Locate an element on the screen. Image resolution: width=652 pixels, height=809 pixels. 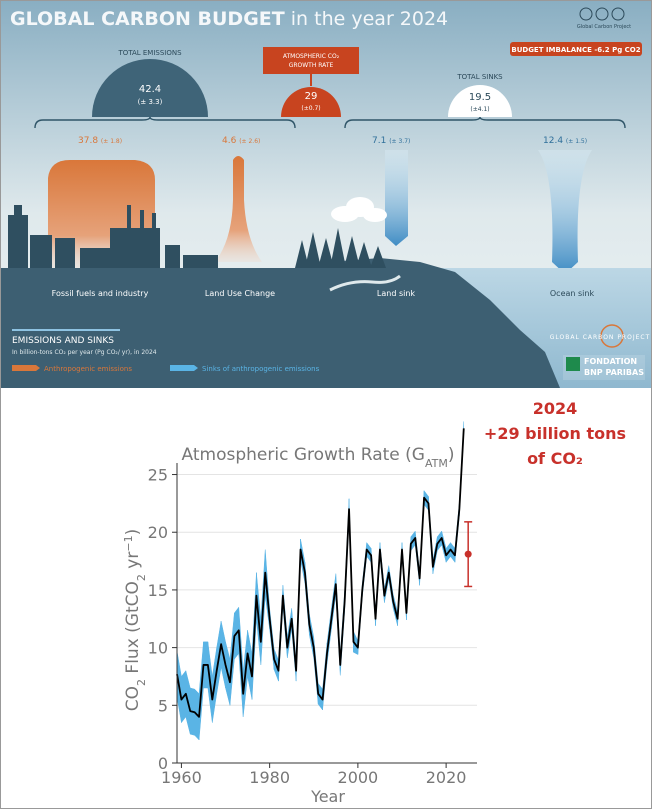
license-icons is located at coordinates (602, 14).